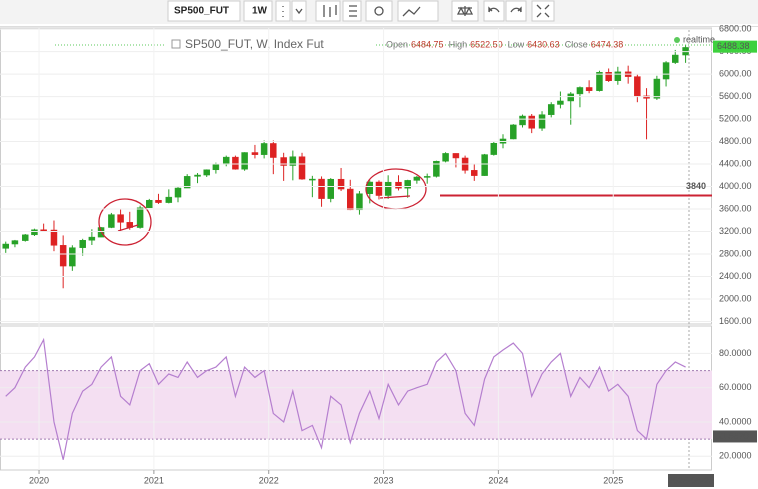 This screenshot has width=758, height=489. I want to click on last-price-tag, so click(735, 46).